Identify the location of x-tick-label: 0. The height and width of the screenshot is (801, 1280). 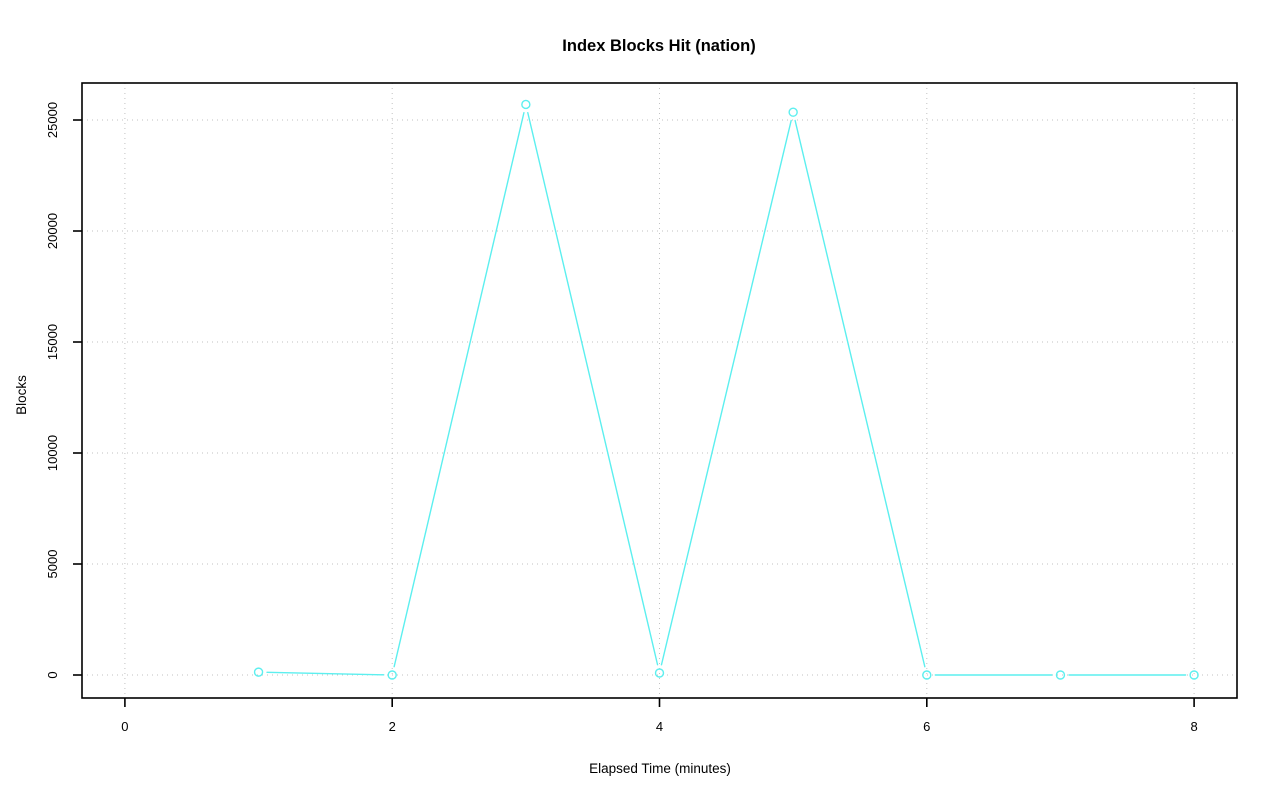
(124, 726).